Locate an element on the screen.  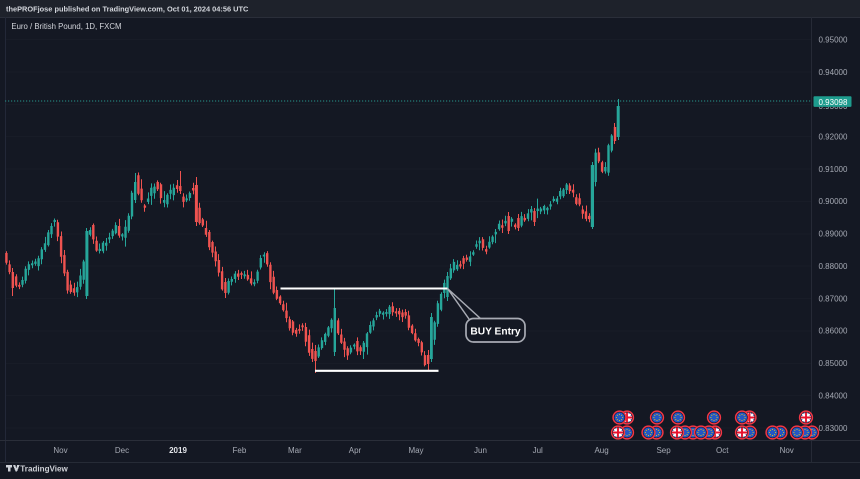
svg-text: 0.91000 is located at coordinates (833, 169).